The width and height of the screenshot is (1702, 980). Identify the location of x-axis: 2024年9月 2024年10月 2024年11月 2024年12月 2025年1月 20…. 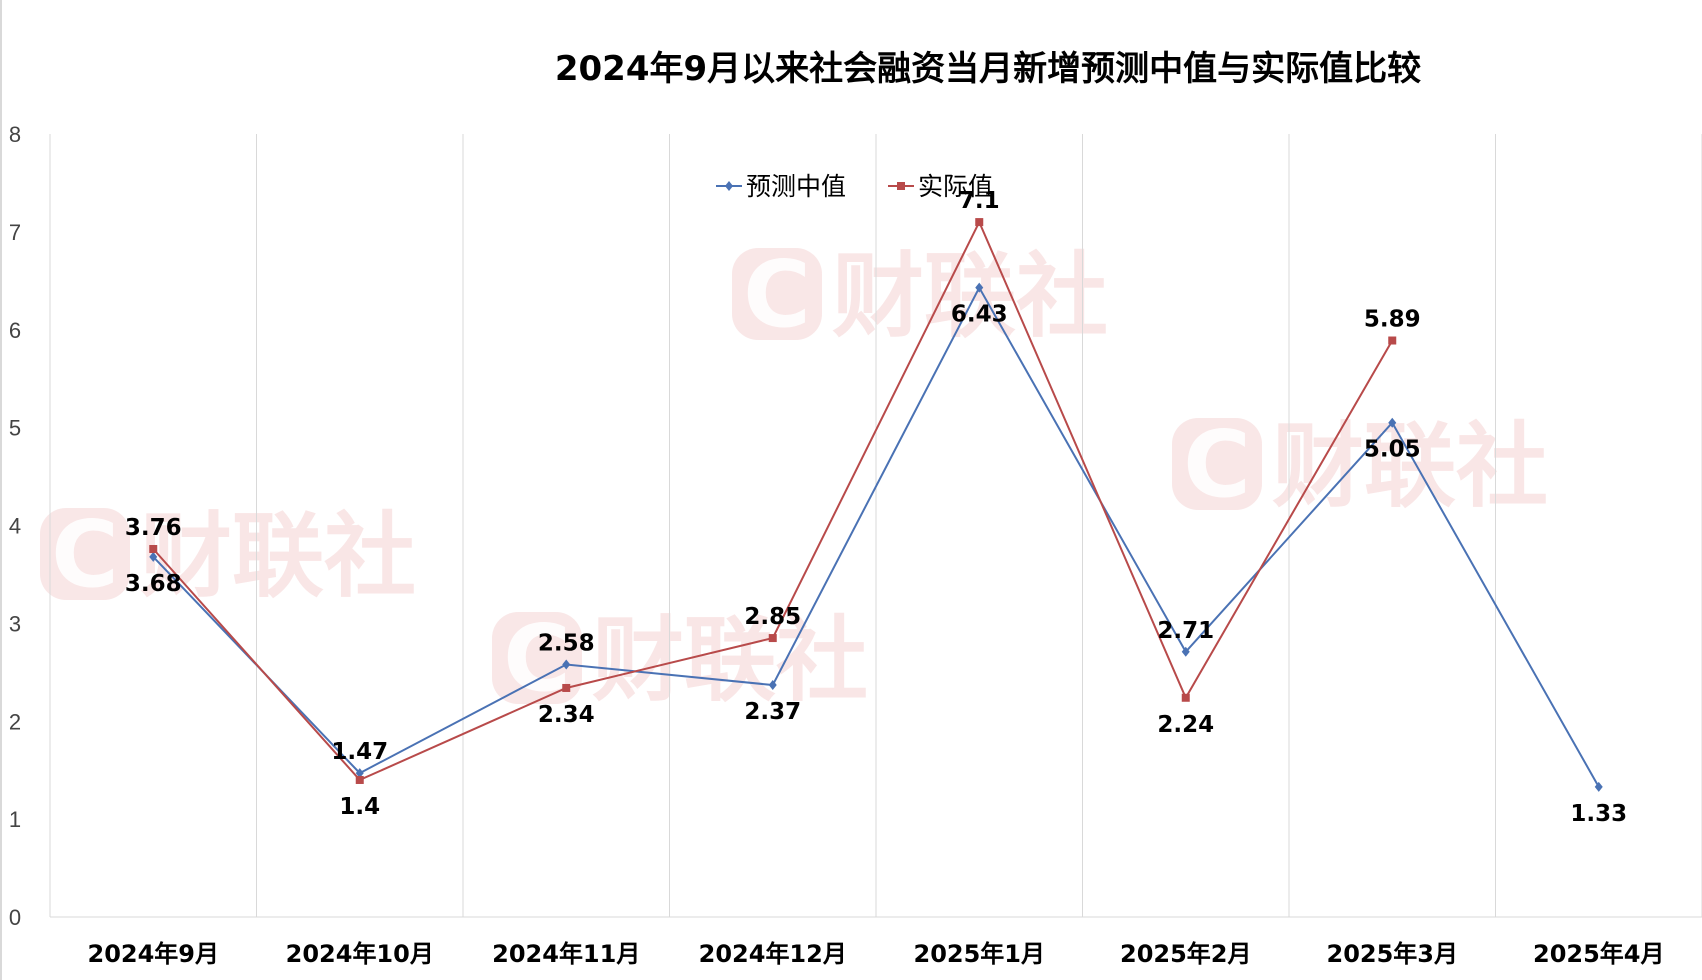
(876, 954).